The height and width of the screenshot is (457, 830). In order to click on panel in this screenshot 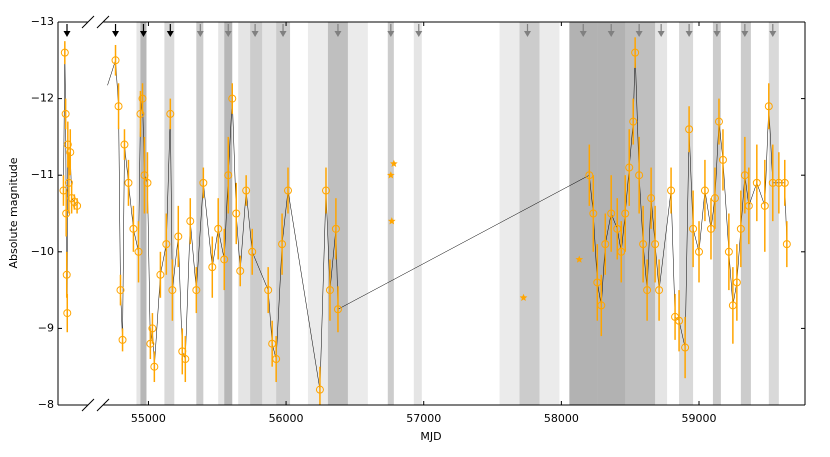, I will do `click(70, 187)`.